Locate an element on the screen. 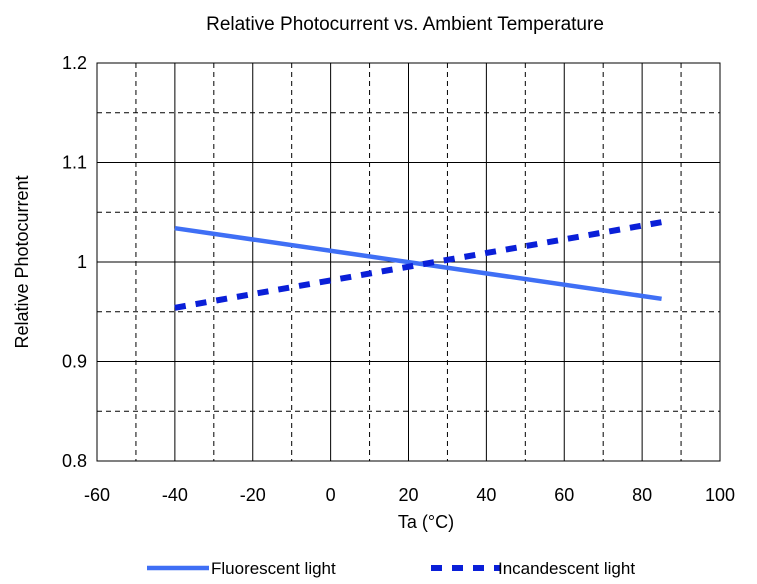 This screenshot has width=757, height=584. legend-label: Incandescent light is located at coordinates (566, 568).